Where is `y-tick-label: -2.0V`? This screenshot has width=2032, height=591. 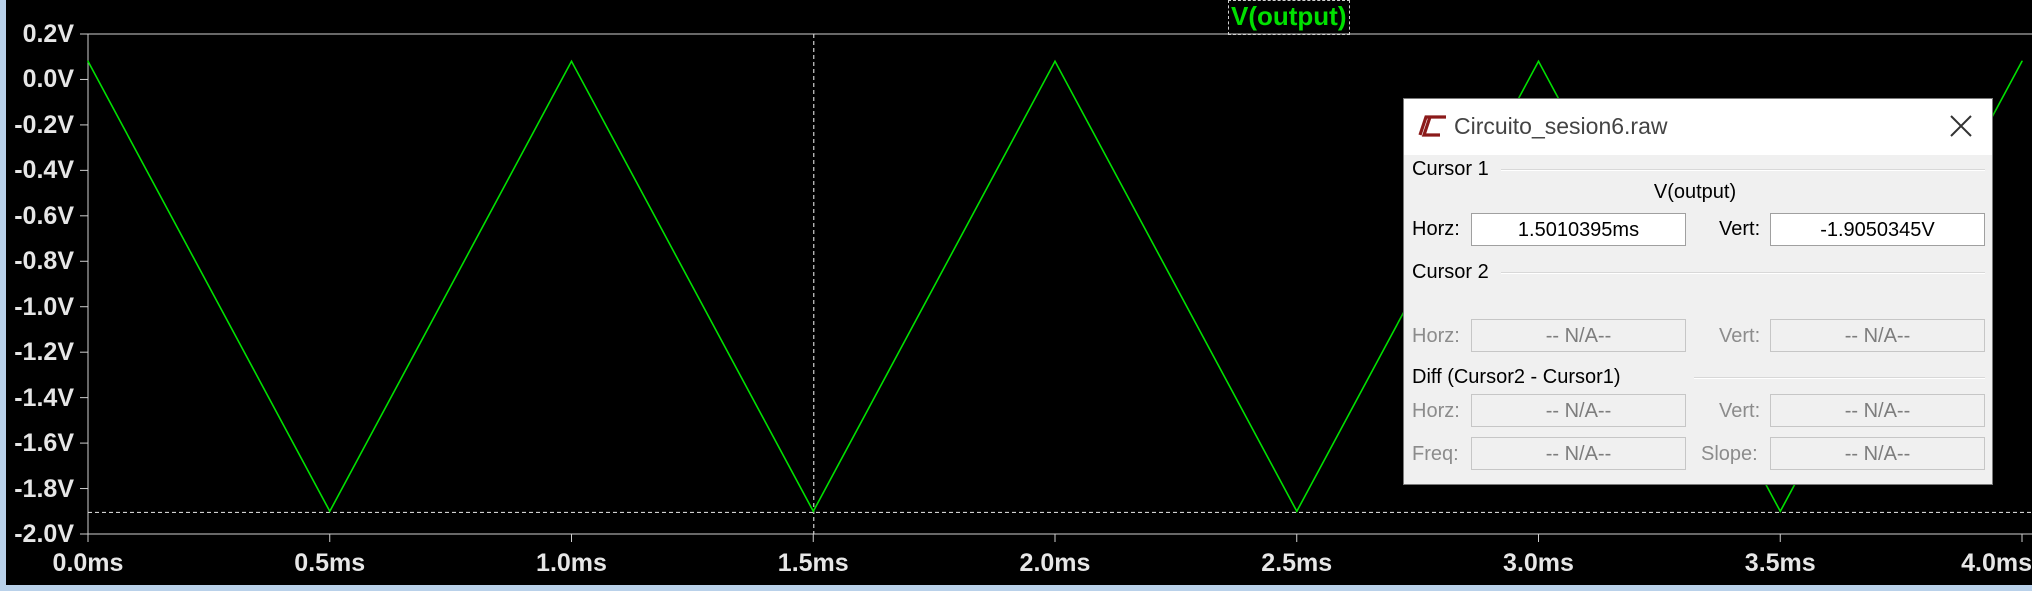 y-tick-label: -2.0V is located at coordinates (44, 534).